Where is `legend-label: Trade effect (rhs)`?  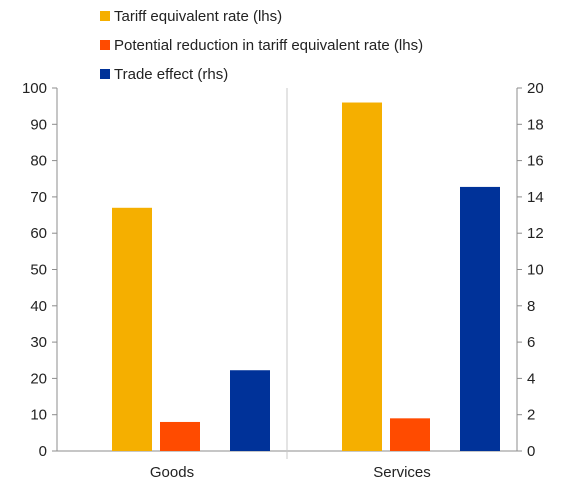 legend-label: Trade effect (rhs) is located at coordinates (171, 74).